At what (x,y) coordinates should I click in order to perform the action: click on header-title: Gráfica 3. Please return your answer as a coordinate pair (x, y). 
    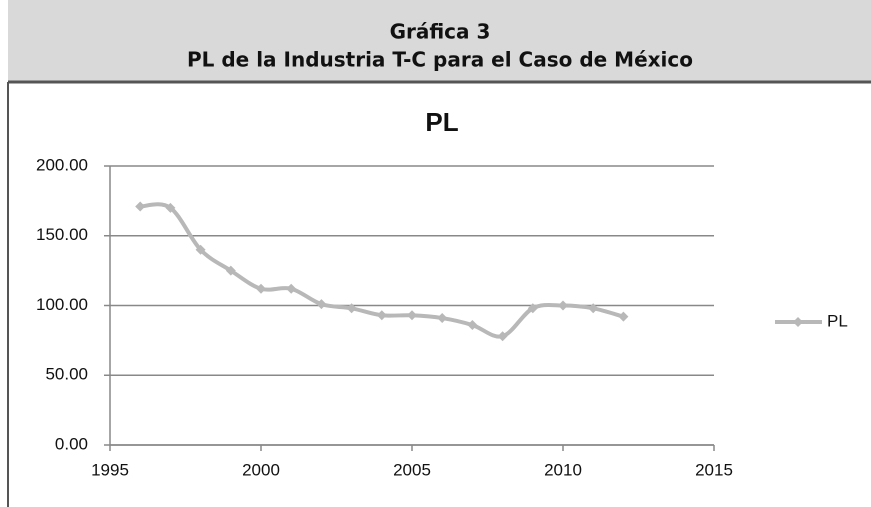
    Looking at the image, I should click on (440, 32).